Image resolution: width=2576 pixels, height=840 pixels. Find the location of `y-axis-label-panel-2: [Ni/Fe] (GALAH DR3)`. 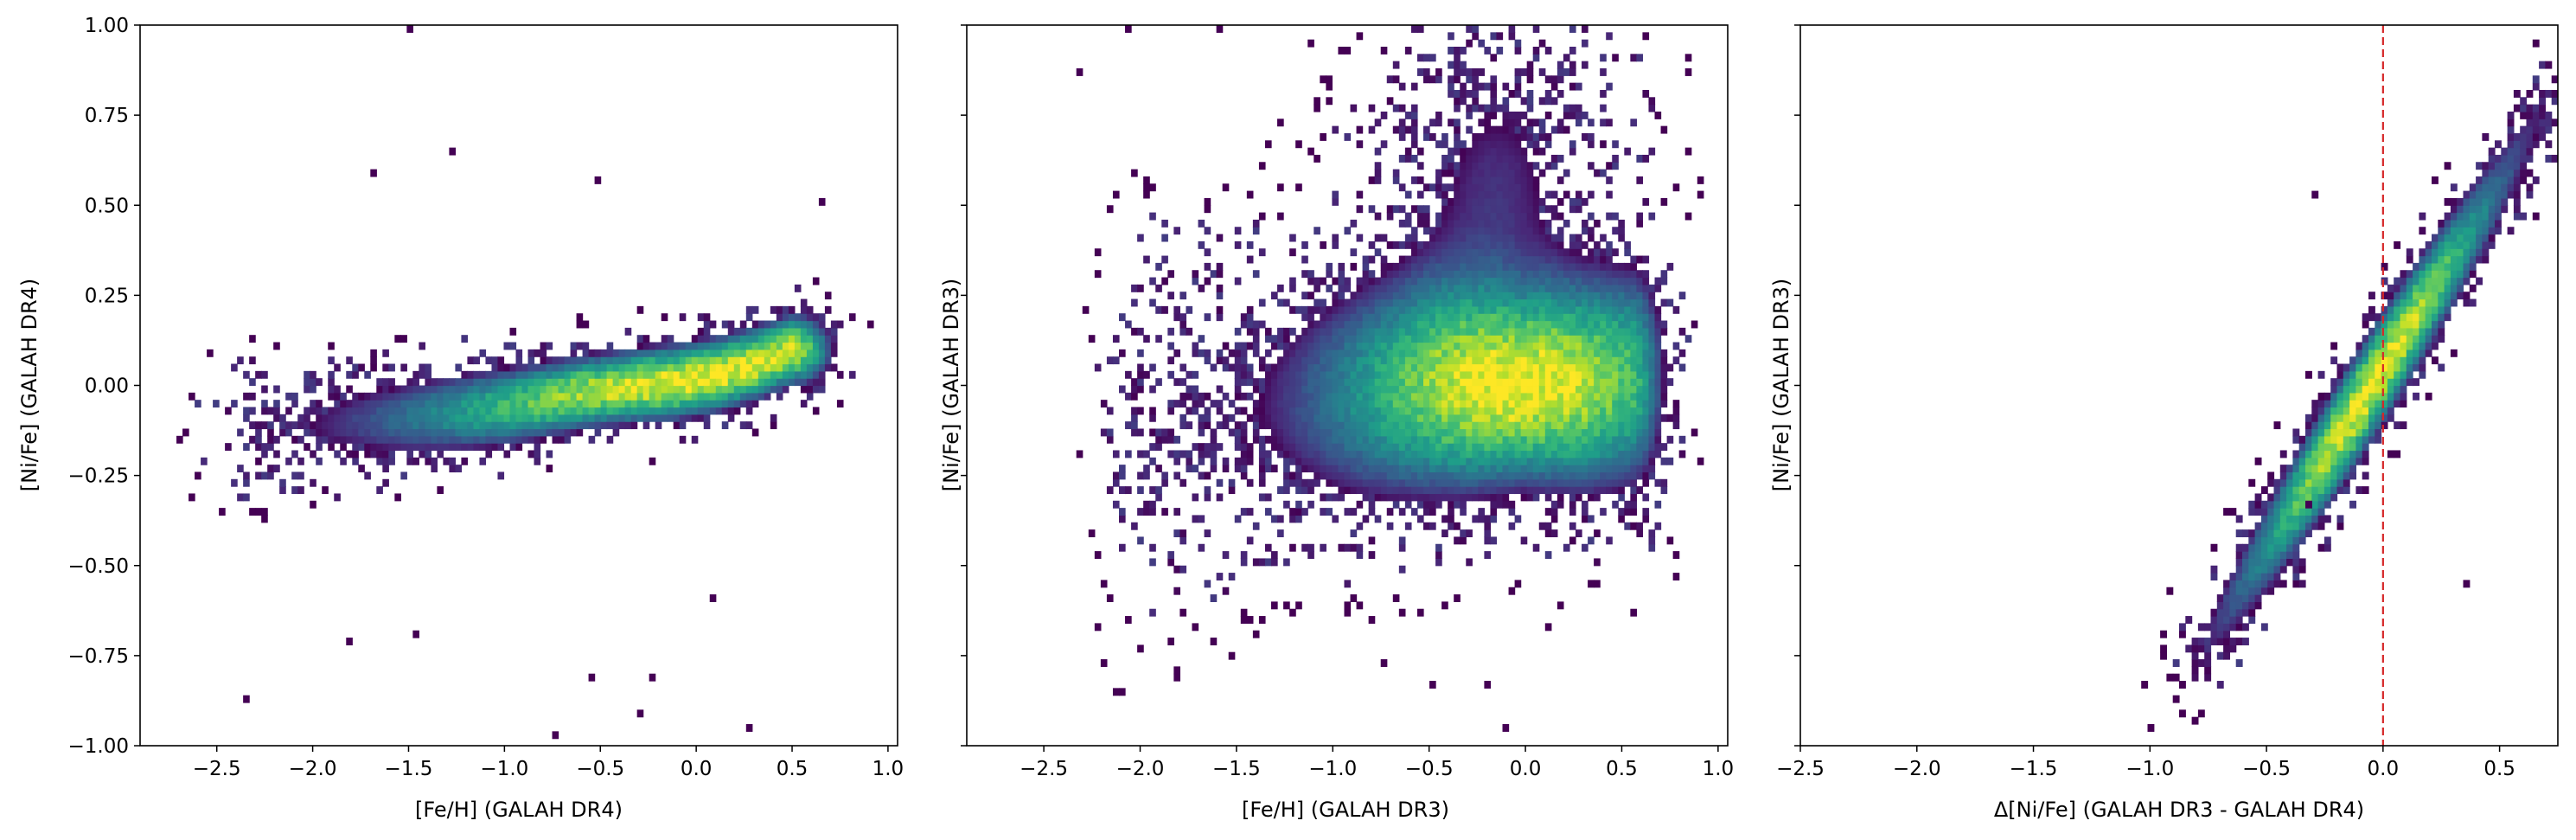

y-axis-label-panel-2: [Ni/Fe] (GALAH DR3) is located at coordinates (951, 385).